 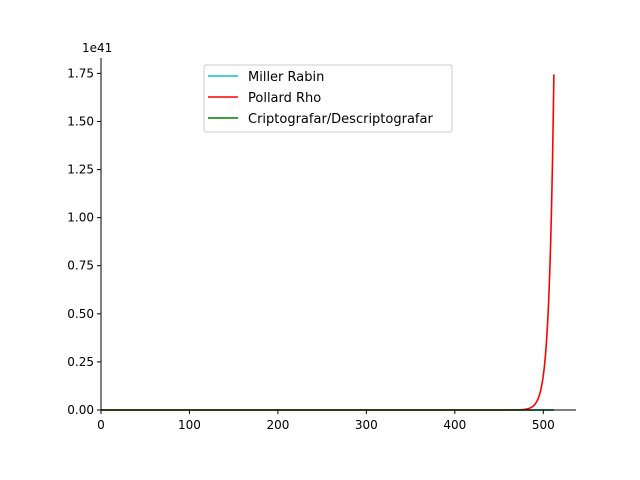 What do you see at coordinates (80, 410) in the screenshot?
I see `y-tick-label: 0.00` at bounding box center [80, 410].